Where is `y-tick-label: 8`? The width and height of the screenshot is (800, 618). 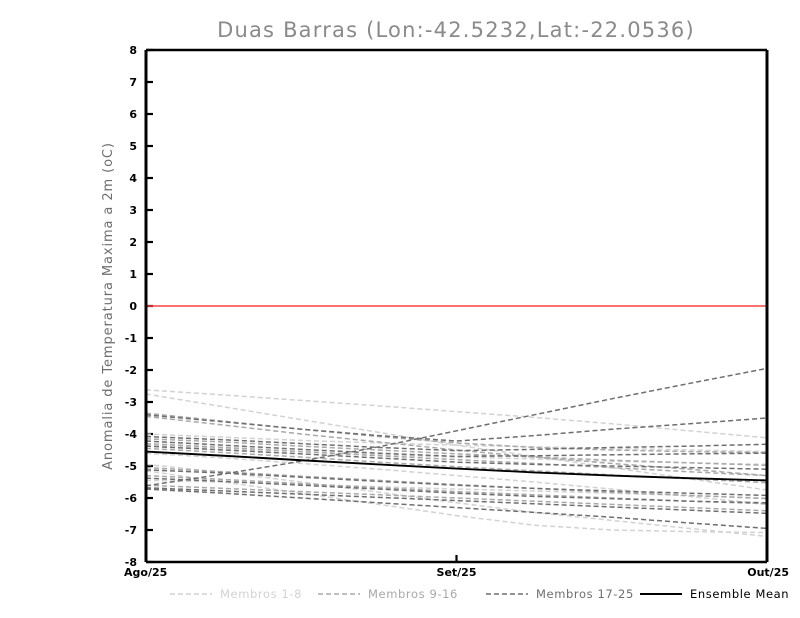
y-tick-label: 8 is located at coordinates (133, 50).